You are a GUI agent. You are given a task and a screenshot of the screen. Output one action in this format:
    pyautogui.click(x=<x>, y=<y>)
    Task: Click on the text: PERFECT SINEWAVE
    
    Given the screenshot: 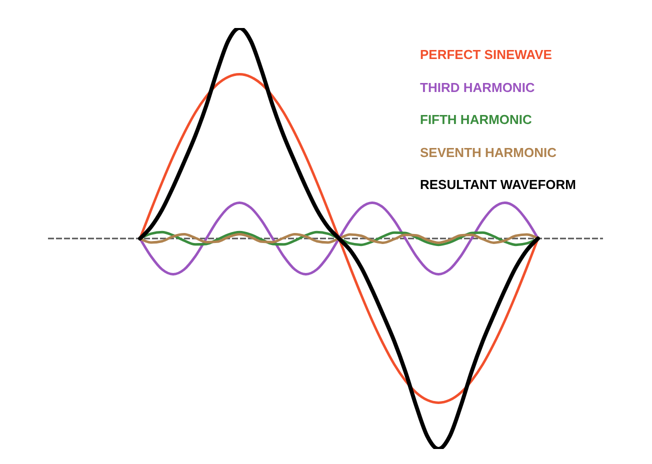 What is the action you would take?
    pyautogui.click(x=486, y=55)
    